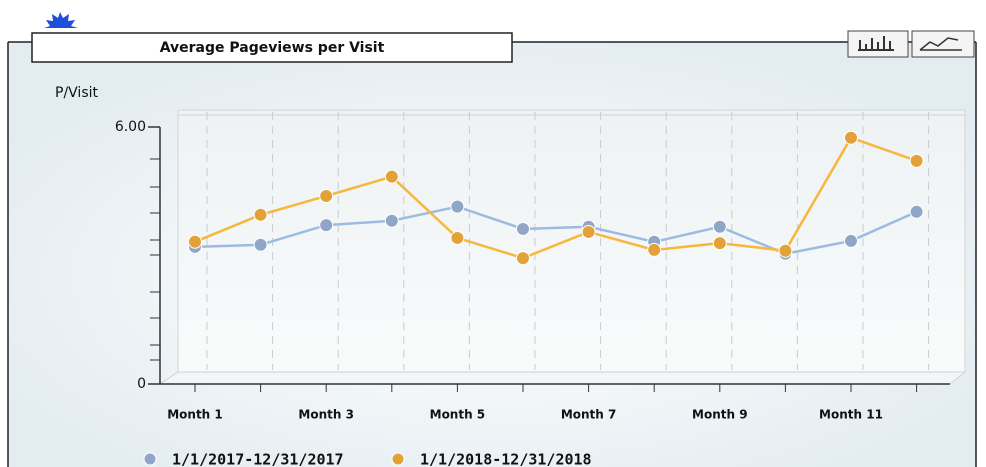  I want to click on chart-type-buttons, so click(911, 44).